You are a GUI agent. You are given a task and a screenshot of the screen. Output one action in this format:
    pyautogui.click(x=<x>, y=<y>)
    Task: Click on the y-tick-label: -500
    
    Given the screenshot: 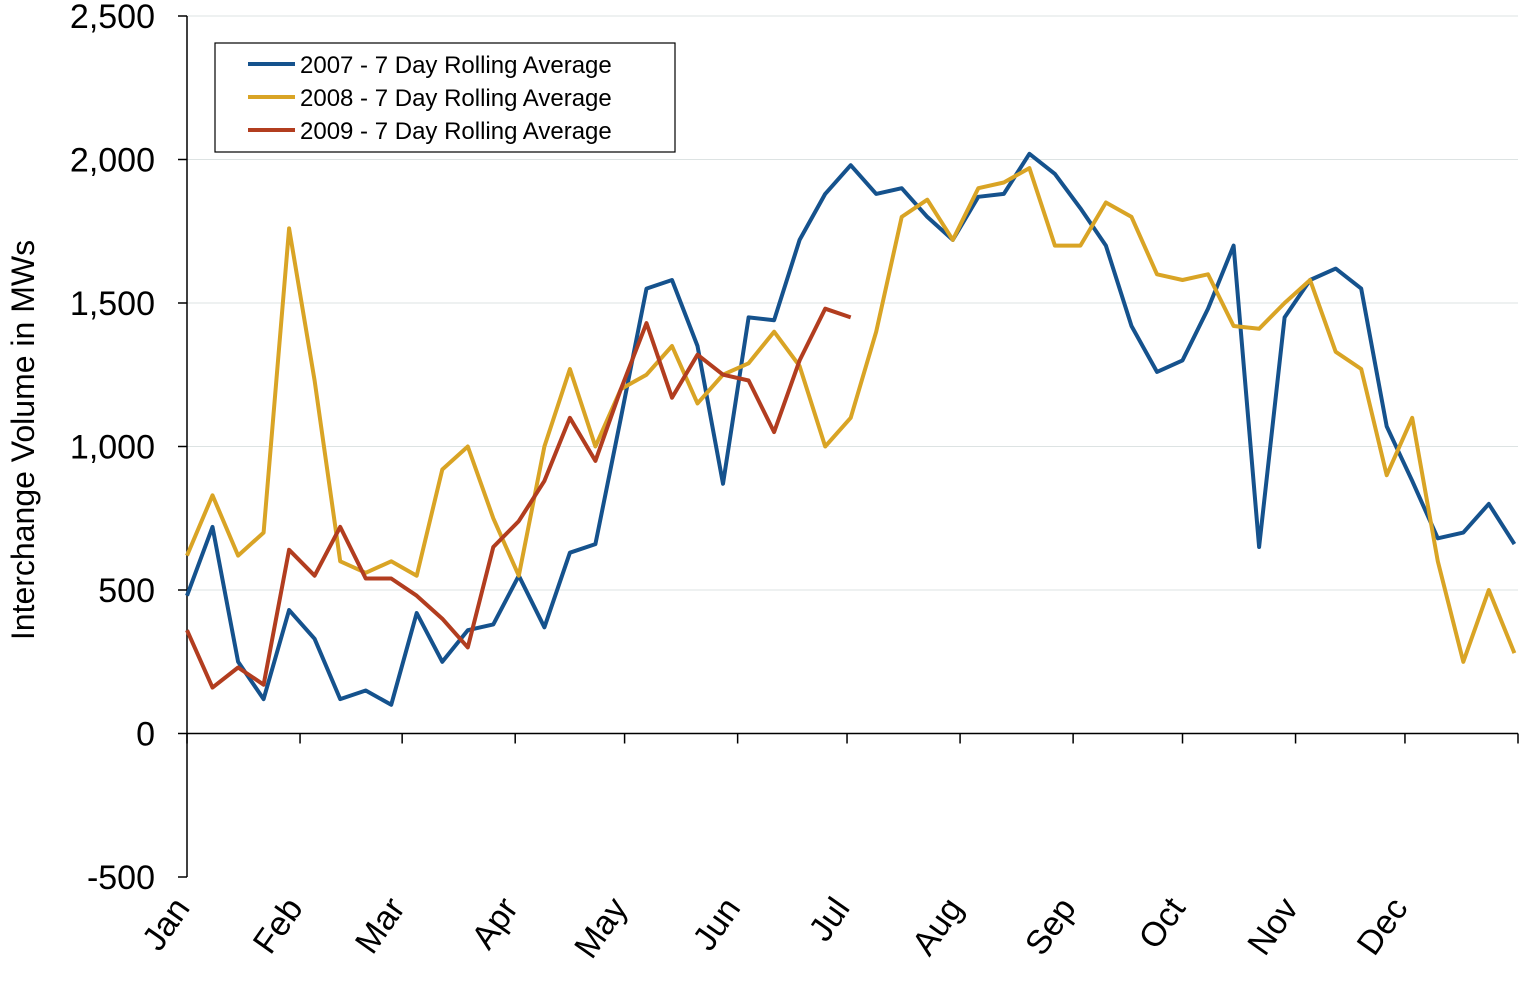 What is the action you would take?
    pyautogui.click(x=121, y=878)
    